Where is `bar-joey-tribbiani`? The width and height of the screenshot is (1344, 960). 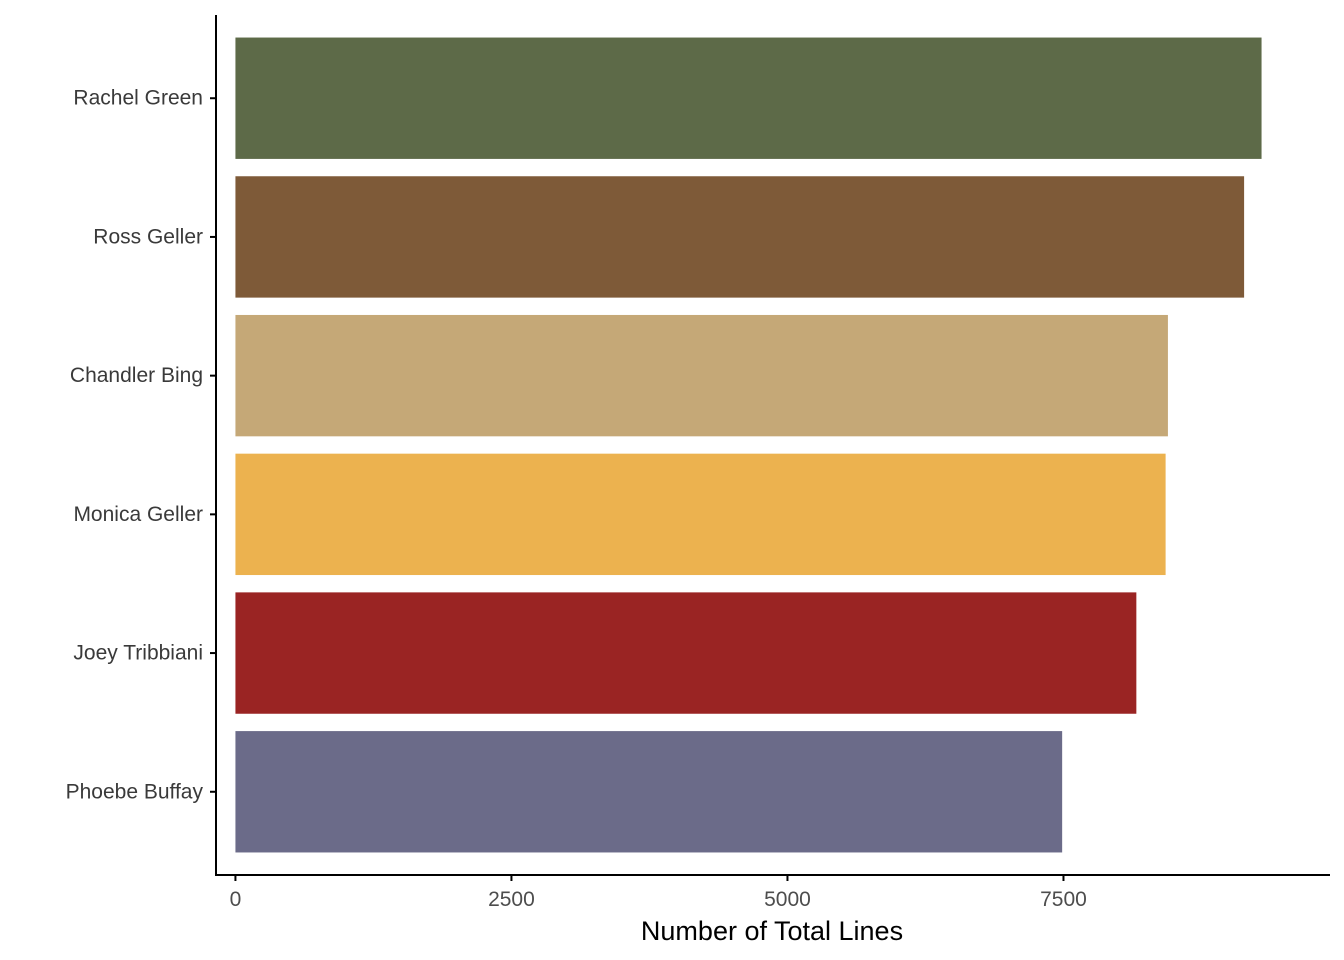
bar-joey-tribbiani is located at coordinates (686, 653).